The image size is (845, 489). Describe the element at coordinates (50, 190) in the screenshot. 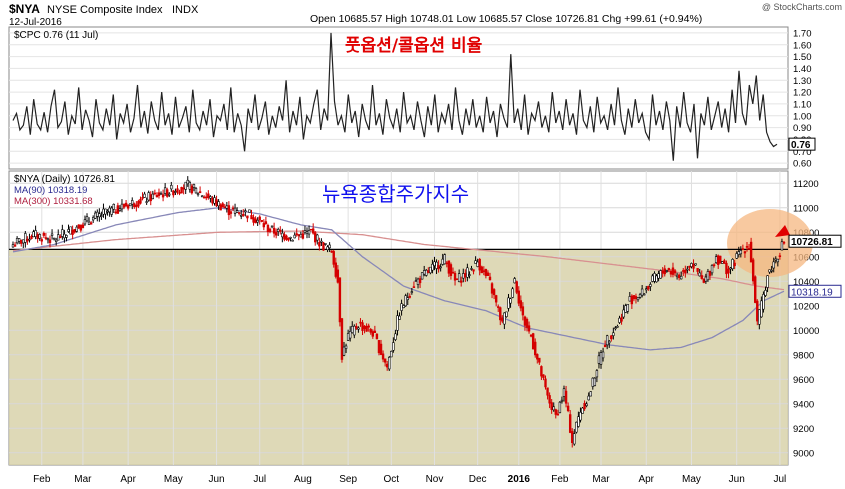

I see `ma90-legend: MA(90) 10318.19` at that location.